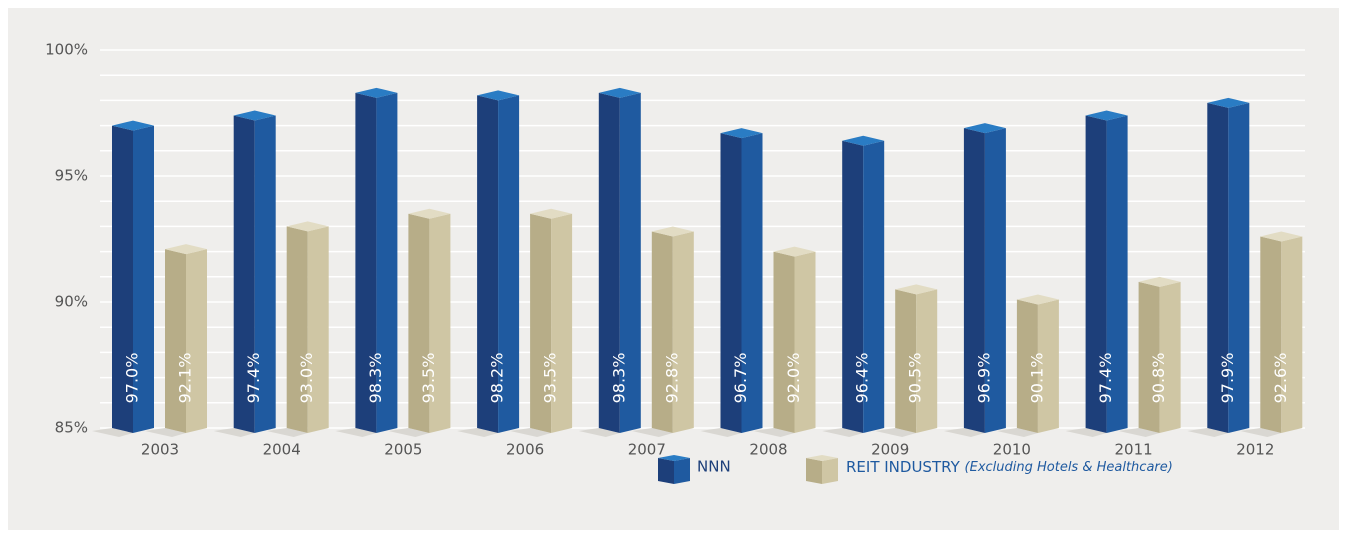 The width and height of the screenshot is (1347, 542). I want to click on legend-label: REIT INDUSTRY, so click(903, 467).